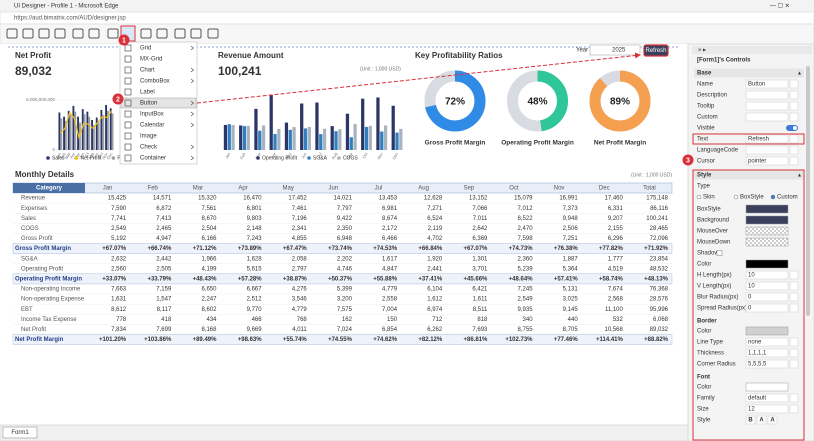 This screenshot has height=441, width=814. What do you see at coordinates (755, 343) in the screenshot?
I see `property-value: none` at bounding box center [755, 343].